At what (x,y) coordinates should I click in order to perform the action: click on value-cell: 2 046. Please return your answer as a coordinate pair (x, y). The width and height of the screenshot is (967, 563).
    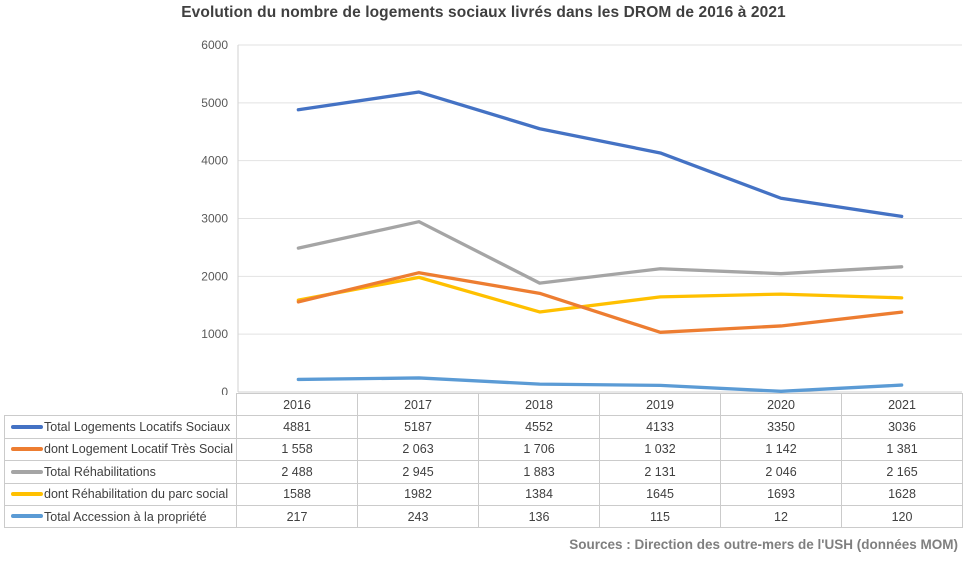
    Looking at the image, I should click on (781, 472).